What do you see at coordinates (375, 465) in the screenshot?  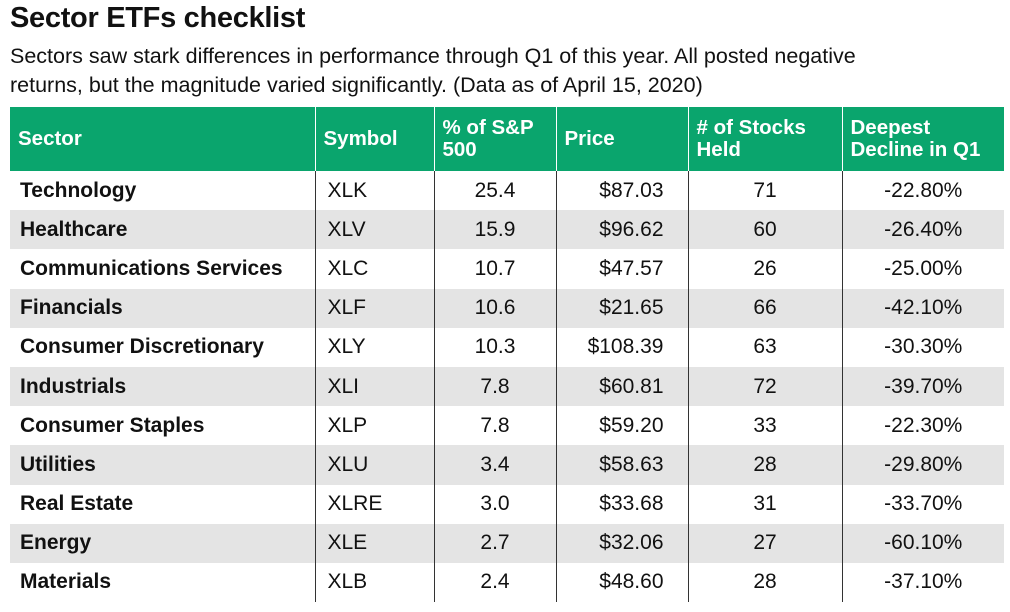 I see `cell-symbol: XLU` at bounding box center [375, 465].